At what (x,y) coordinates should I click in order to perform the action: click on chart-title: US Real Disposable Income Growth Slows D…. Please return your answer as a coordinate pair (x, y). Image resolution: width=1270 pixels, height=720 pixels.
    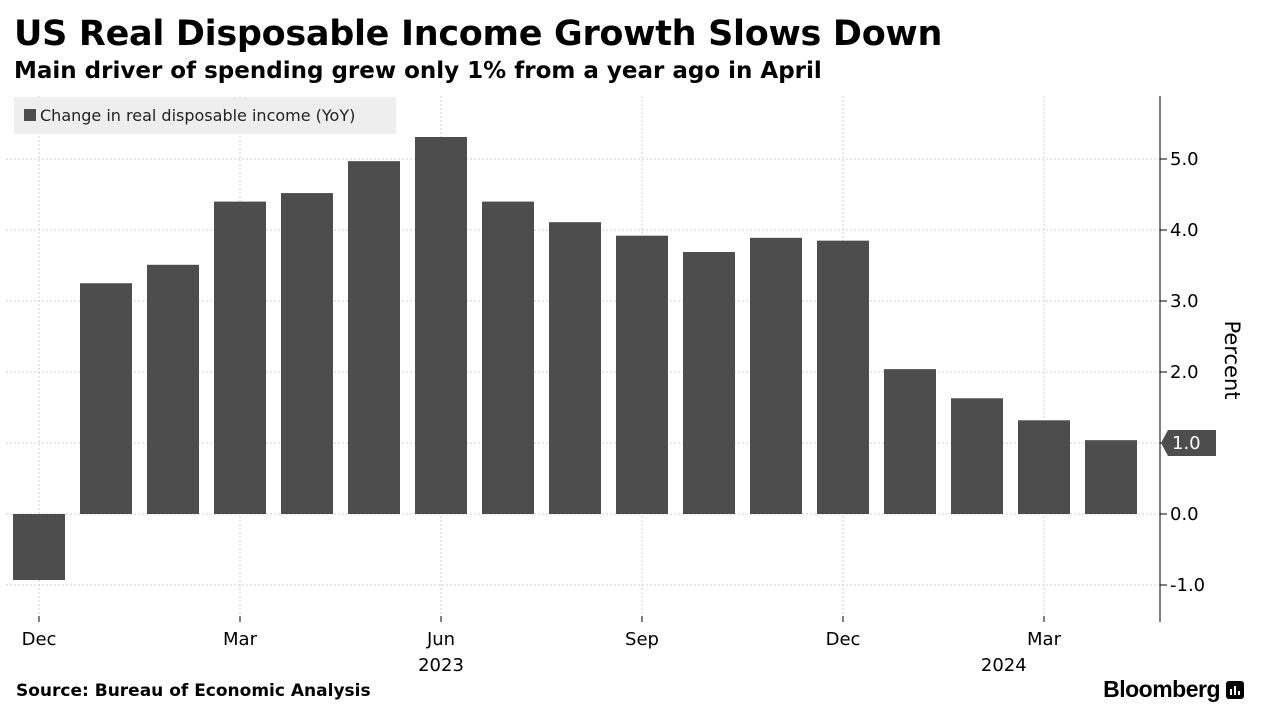
    Looking at the image, I should click on (478, 34).